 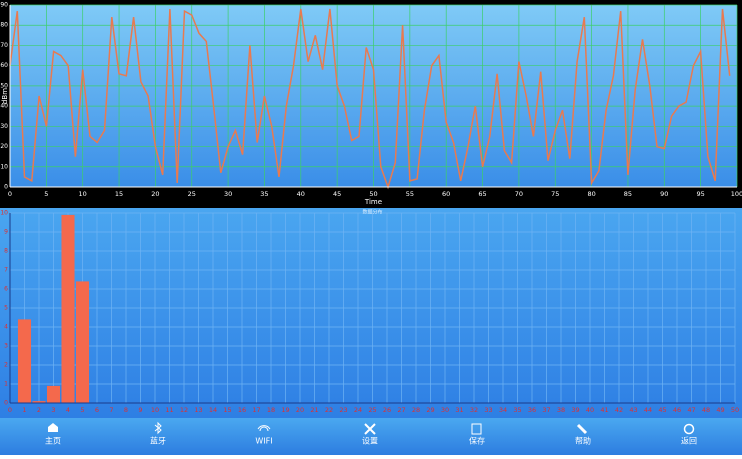 What do you see at coordinates (446, 194) in the screenshot?
I see `x-tick-label: 60` at bounding box center [446, 194].